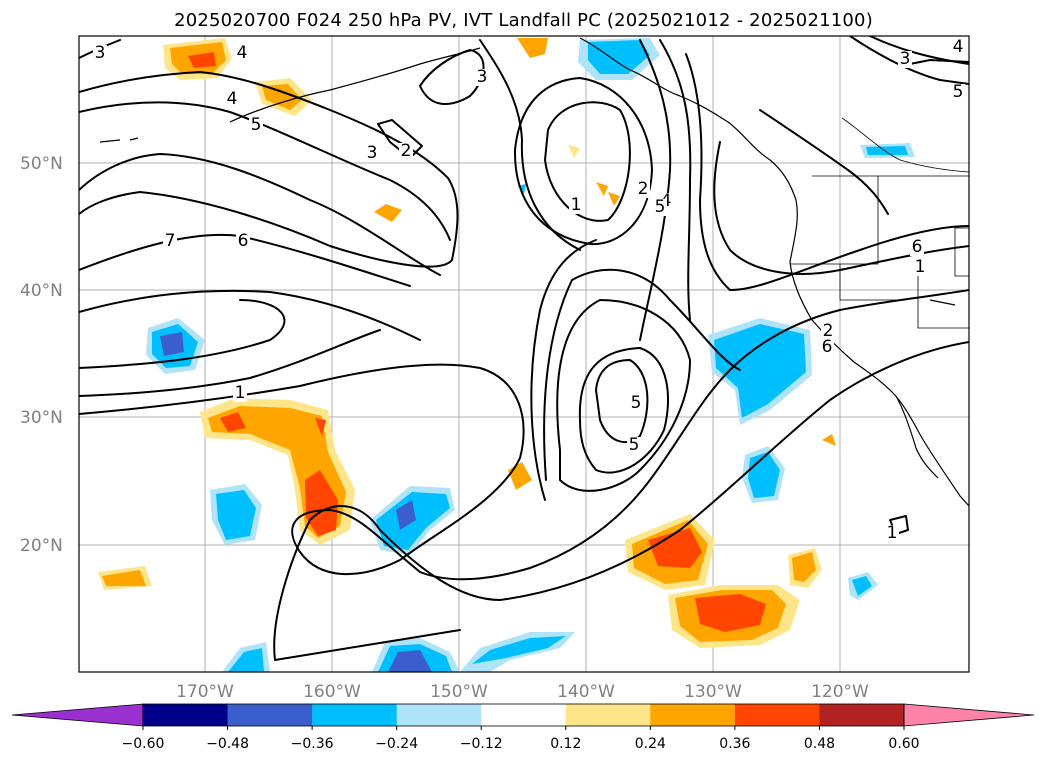 The image size is (1047, 765). What do you see at coordinates (205, 692) in the screenshot?
I see `lon-label-170w: 170°W` at bounding box center [205, 692].